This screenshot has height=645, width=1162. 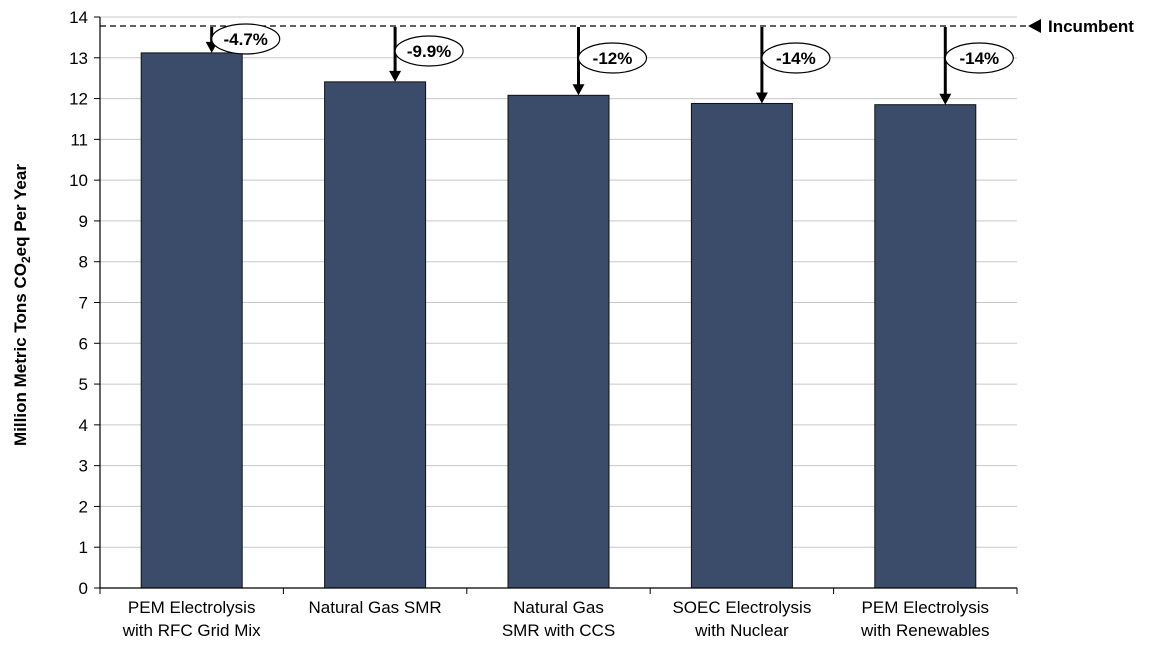 I want to click on y-tick-label: 0, so click(x=83, y=588).